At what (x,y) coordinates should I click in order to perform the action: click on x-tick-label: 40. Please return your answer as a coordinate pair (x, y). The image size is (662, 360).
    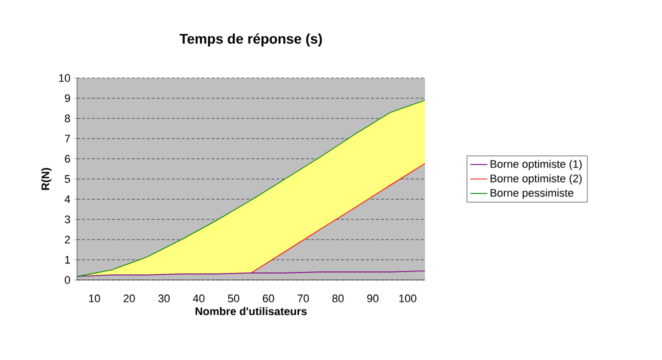
    Looking at the image, I should click on (198, 298).